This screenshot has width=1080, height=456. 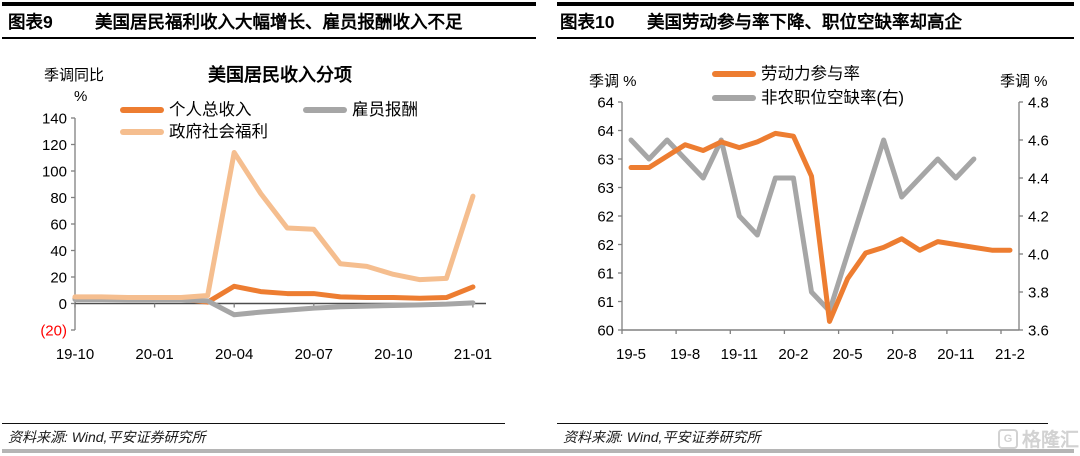 What do you see at coordinates (1038, 331) in the screenshot?
I see `svg-text: 3.6` at bounding box center [1038, 331].